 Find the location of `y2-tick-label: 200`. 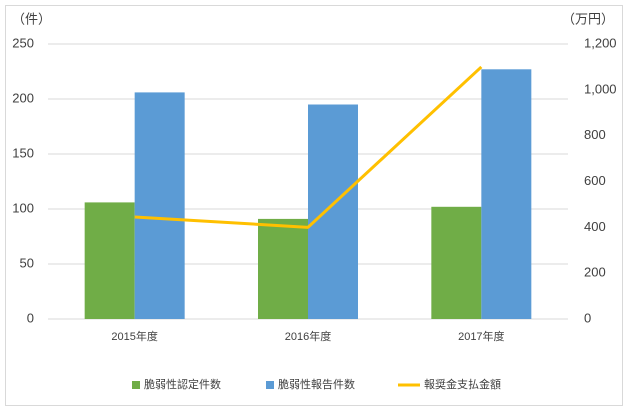

y2-tick-label: 200 is located at coordinates (595, 272).